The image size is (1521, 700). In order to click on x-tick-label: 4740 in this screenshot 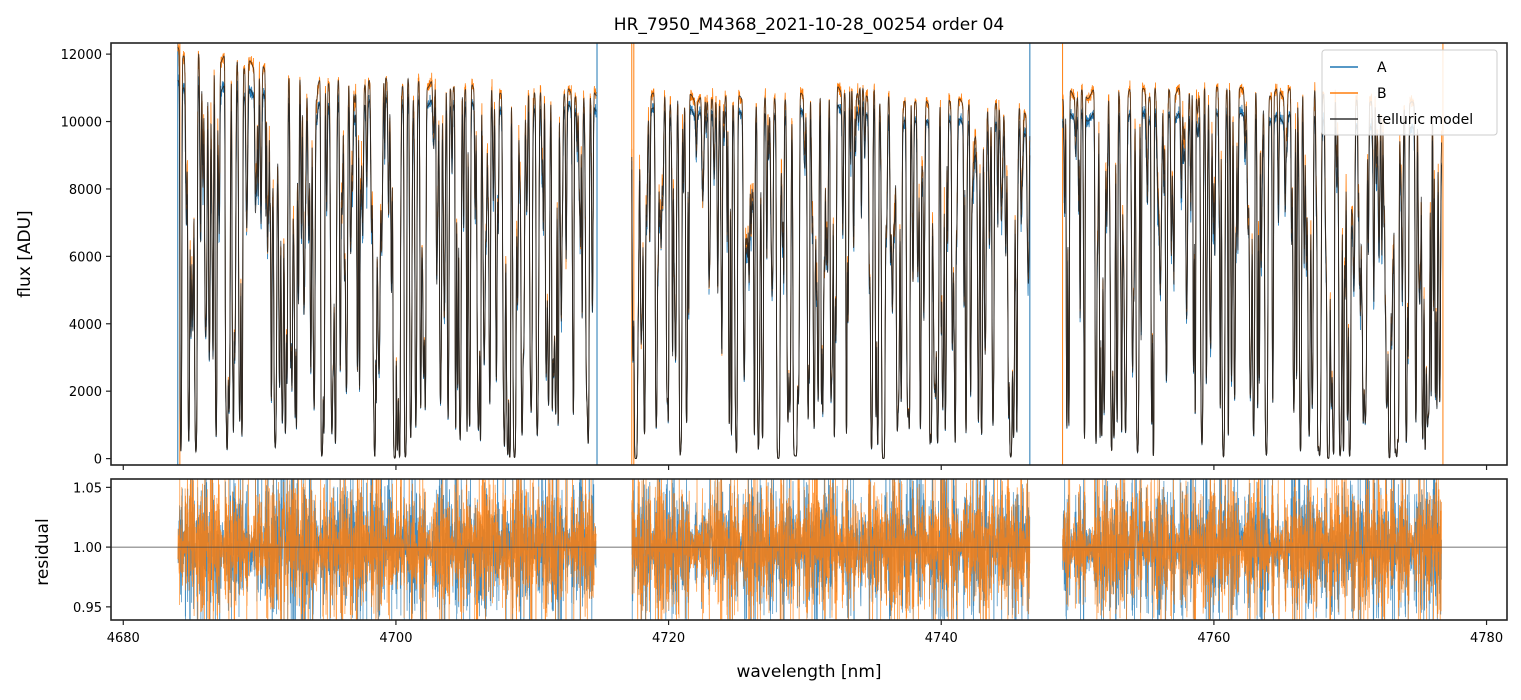, I will do `click(941, 638)`.